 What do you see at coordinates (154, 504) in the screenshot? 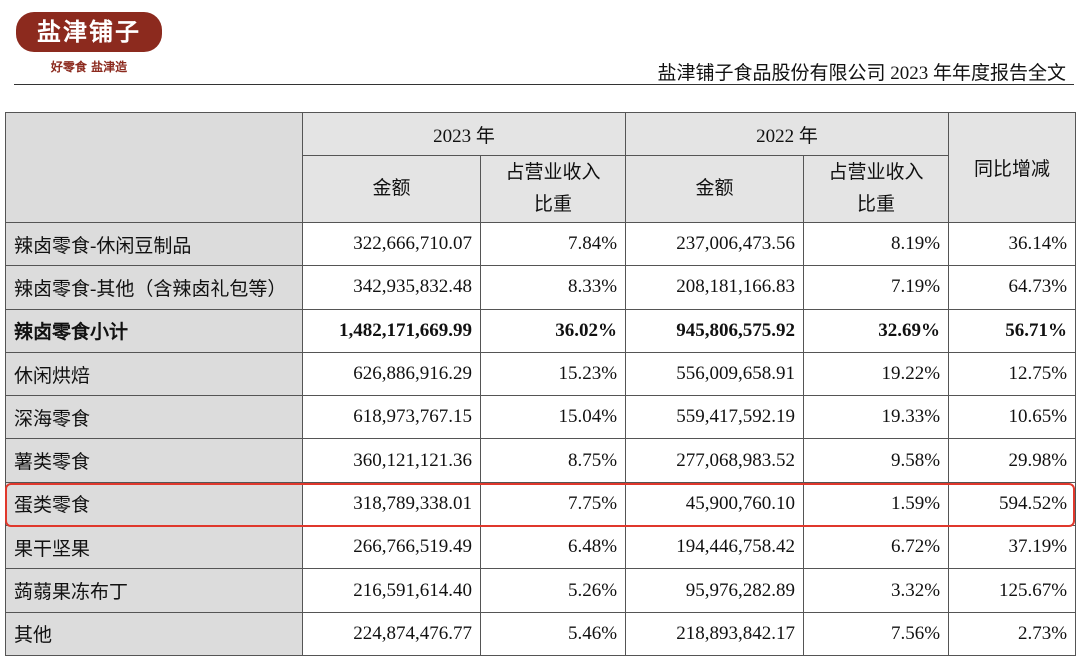
I see `row-label: 蛋类零食` at bounding box center [154, 504].